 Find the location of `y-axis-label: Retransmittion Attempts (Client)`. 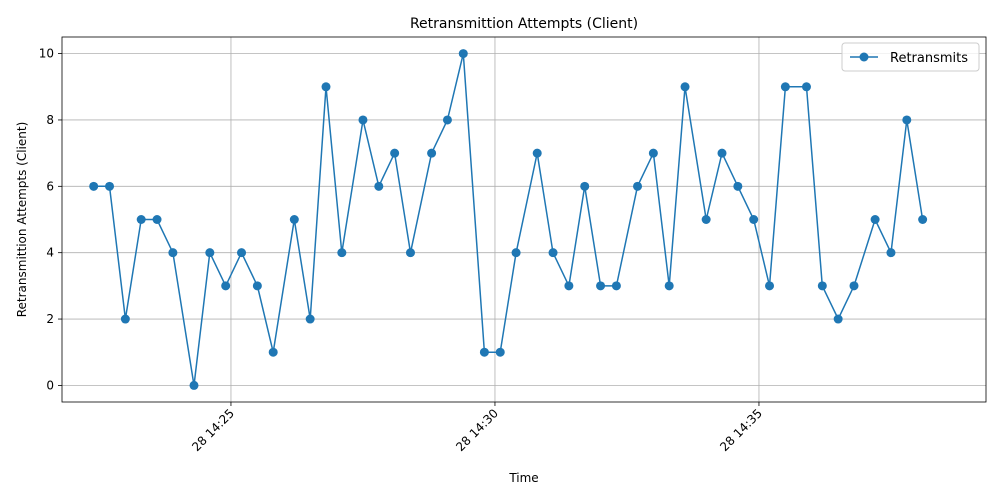

y-axis-label: Retransmittion Attempts (Client) is located at coordinates (22, 220).